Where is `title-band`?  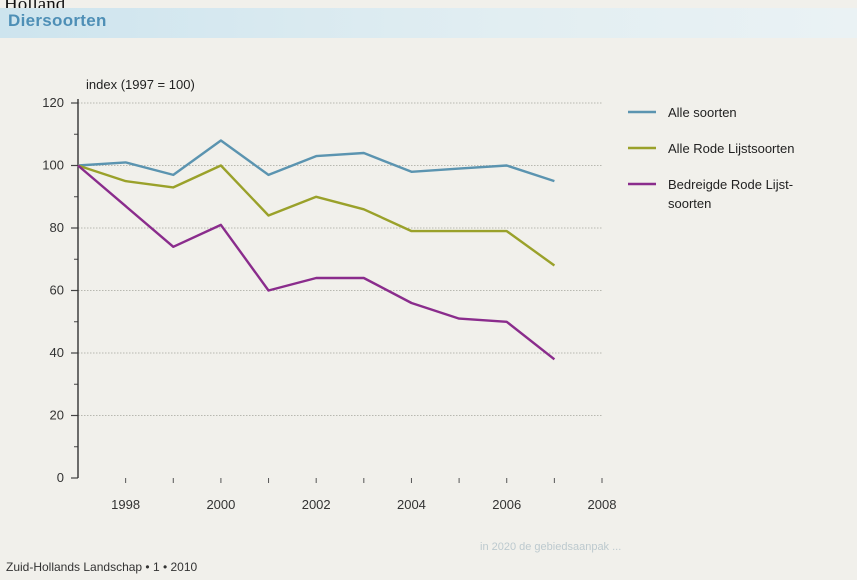
title-band is located at coordinates (428, 23).